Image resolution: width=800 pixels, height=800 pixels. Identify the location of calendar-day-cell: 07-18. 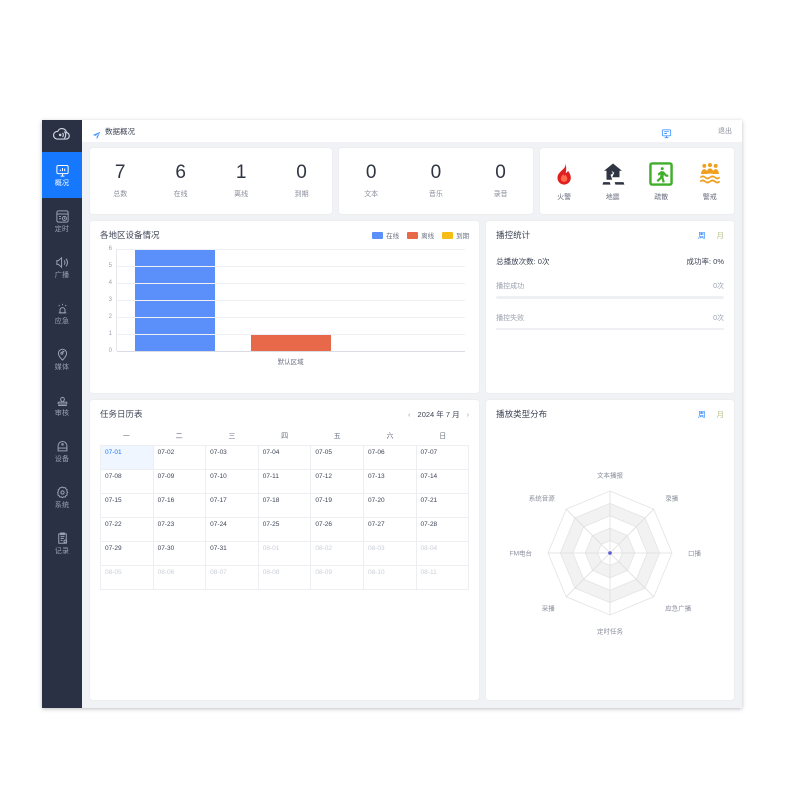
(285, 506).